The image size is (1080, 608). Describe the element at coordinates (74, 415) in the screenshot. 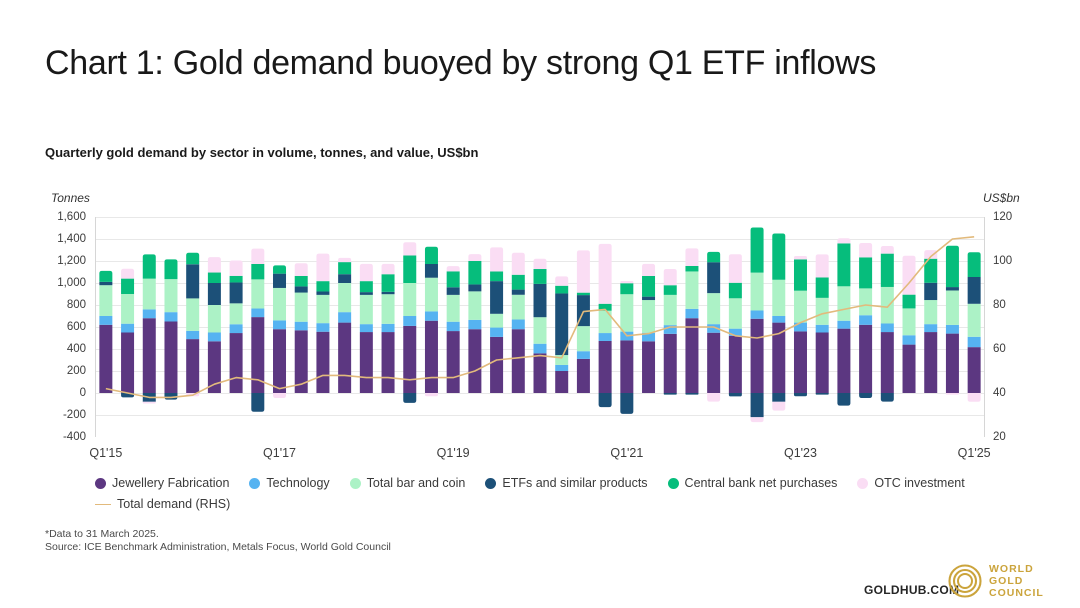

I see `left-tick-label: -200` at that location.